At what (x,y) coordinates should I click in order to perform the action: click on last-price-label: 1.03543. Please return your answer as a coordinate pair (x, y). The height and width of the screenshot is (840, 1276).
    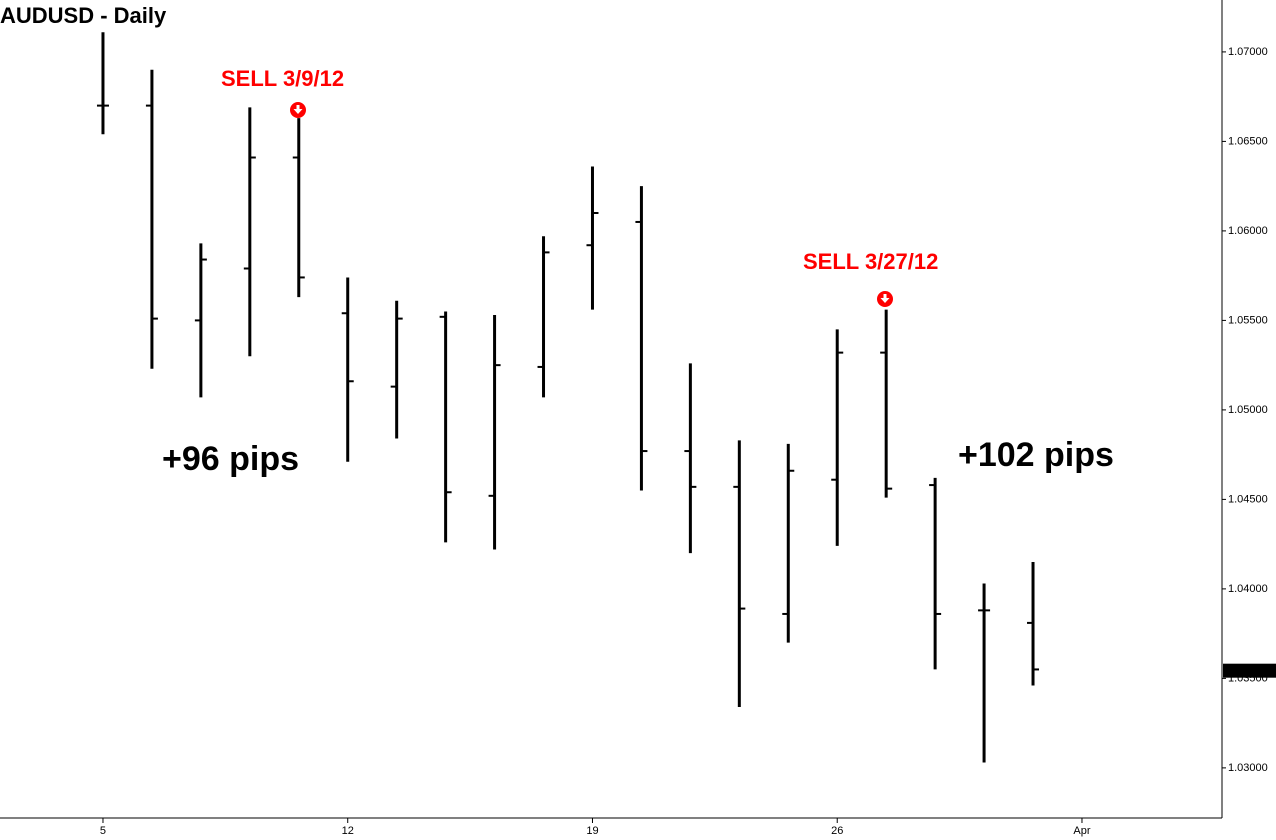
    Looking at the image, I should click on (1246, 671).